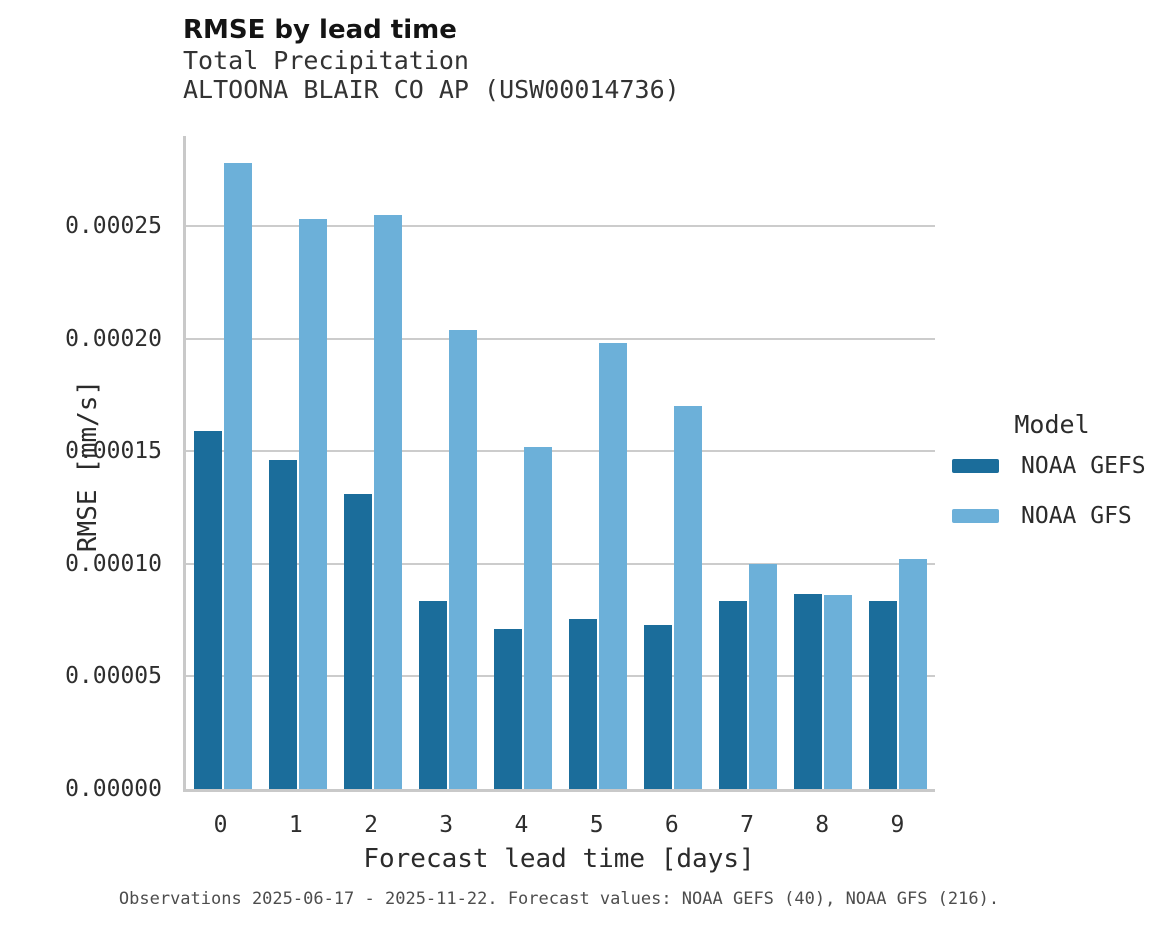 This screenshot has width=1175, height=928. What do you see at coordinates (113, 789) in the screenshot?
I see `y-tick-label: 0.00000` at bounding box center [113, 789].